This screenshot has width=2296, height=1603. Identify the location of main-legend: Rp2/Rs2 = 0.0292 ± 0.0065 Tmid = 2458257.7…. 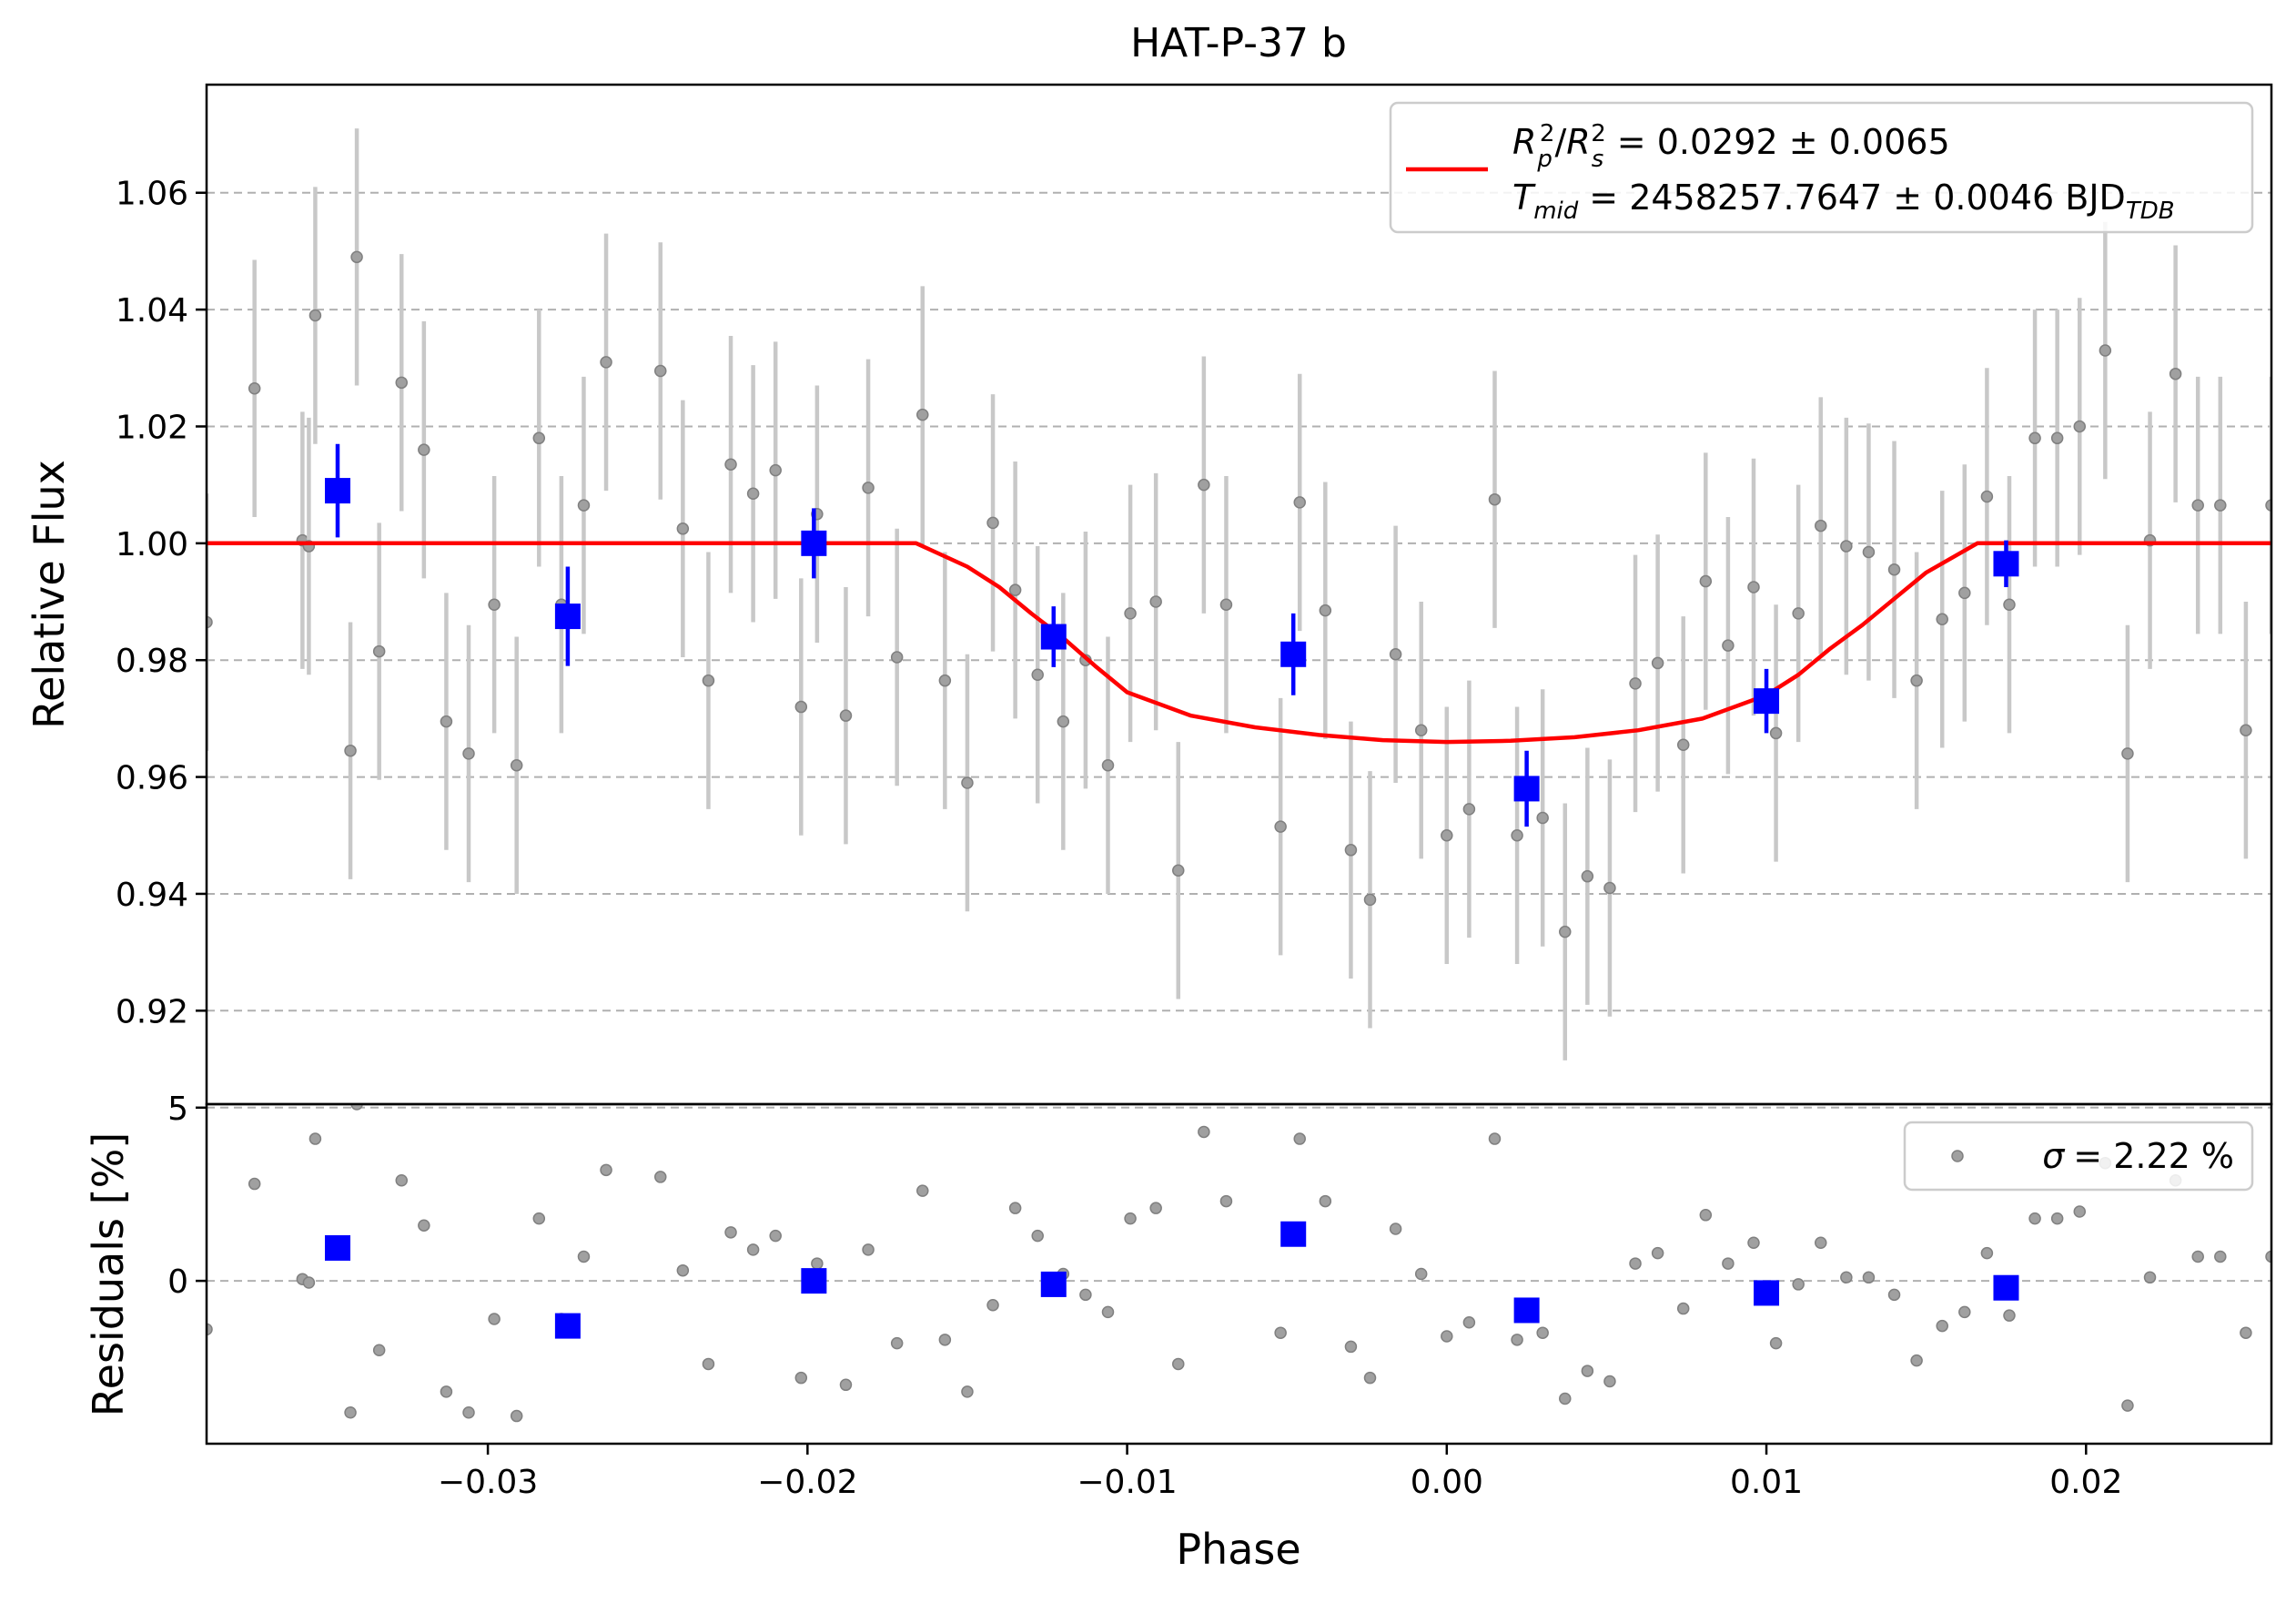
(1822, 167).